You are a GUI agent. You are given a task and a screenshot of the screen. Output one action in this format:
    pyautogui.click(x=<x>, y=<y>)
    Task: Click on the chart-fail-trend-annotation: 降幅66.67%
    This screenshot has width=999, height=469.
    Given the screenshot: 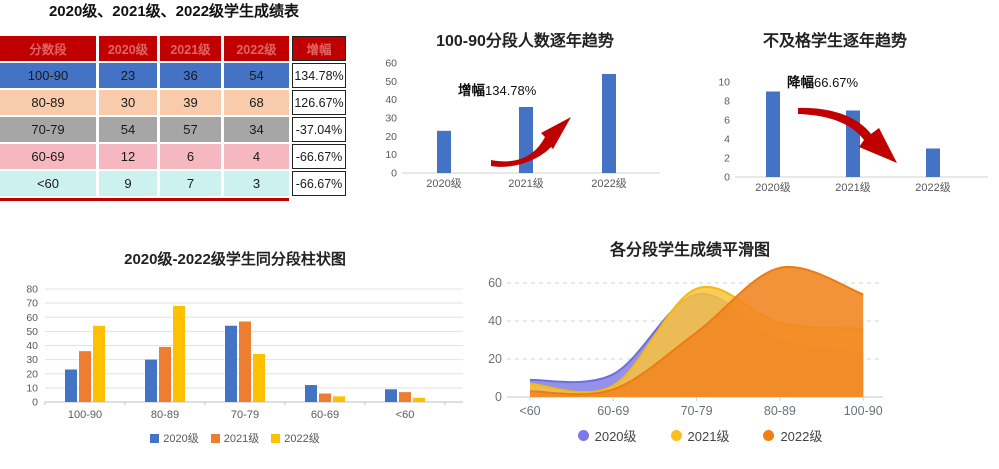 What is the action you would take?
    pyautogui.click(x=822, y=81)
    